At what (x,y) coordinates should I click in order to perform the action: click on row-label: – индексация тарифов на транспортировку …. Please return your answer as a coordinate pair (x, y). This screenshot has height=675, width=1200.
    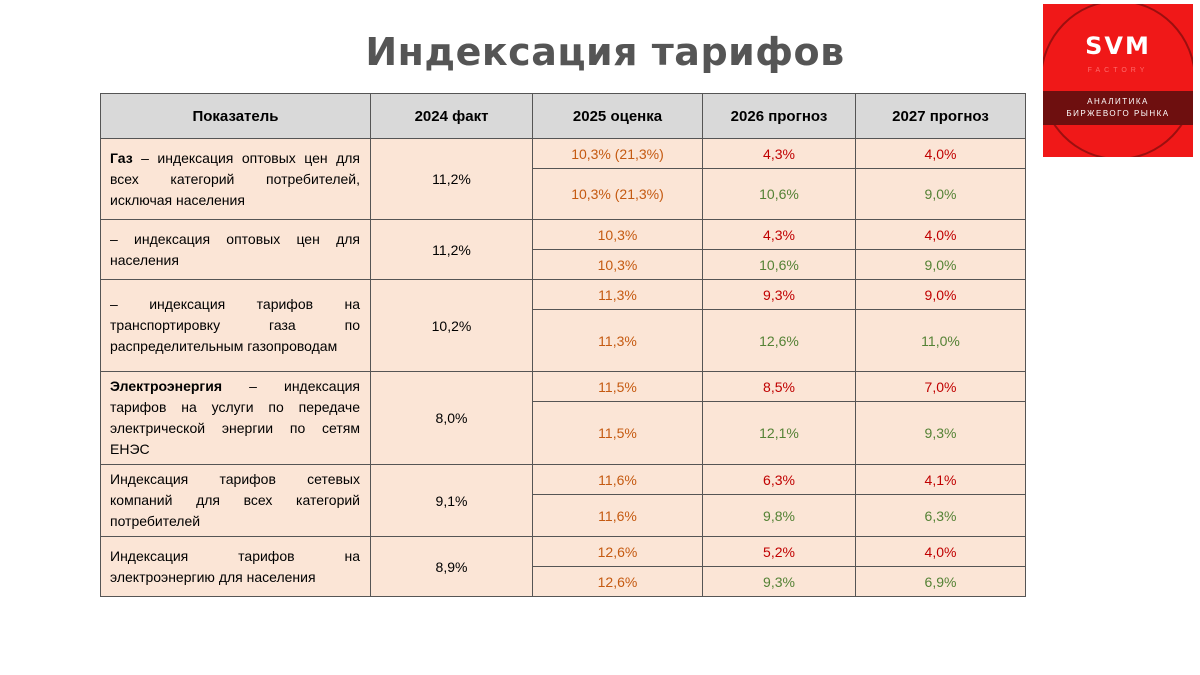
    Looking at the image, I should click on (235, 325).